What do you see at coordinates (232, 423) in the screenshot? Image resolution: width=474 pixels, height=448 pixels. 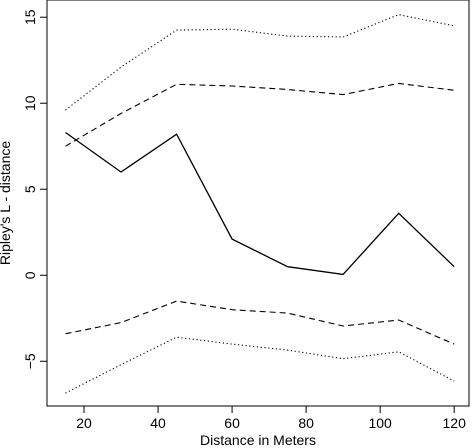 I see `x-tick-label: 60` at bounding box center [232, 423].